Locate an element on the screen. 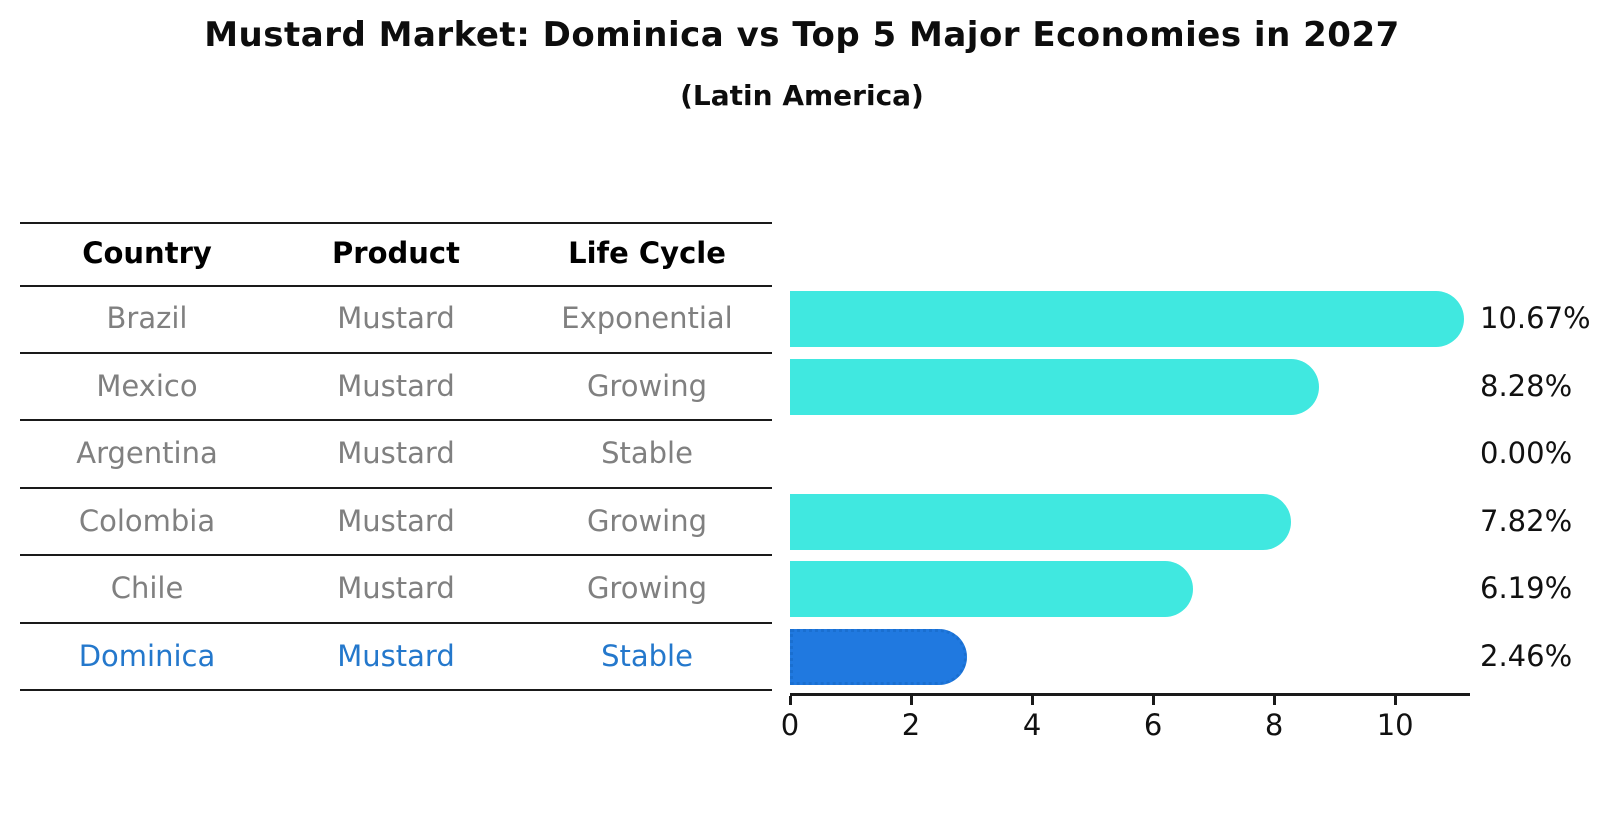 Image resolution: width=1604 pixels, height=823 pixels. table-row: Chile Mustard Growing 6.19% is located at coordinates (802, 589).